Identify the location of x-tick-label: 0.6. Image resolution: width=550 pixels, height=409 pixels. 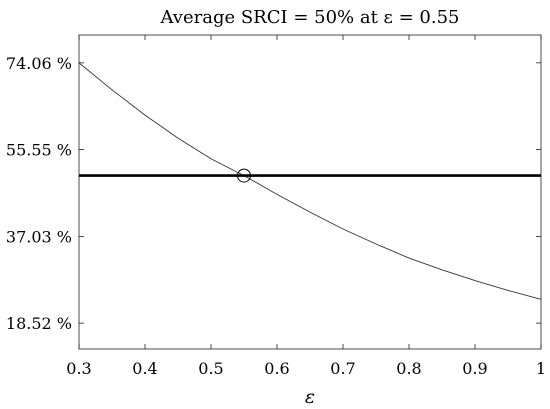
(276, 368).